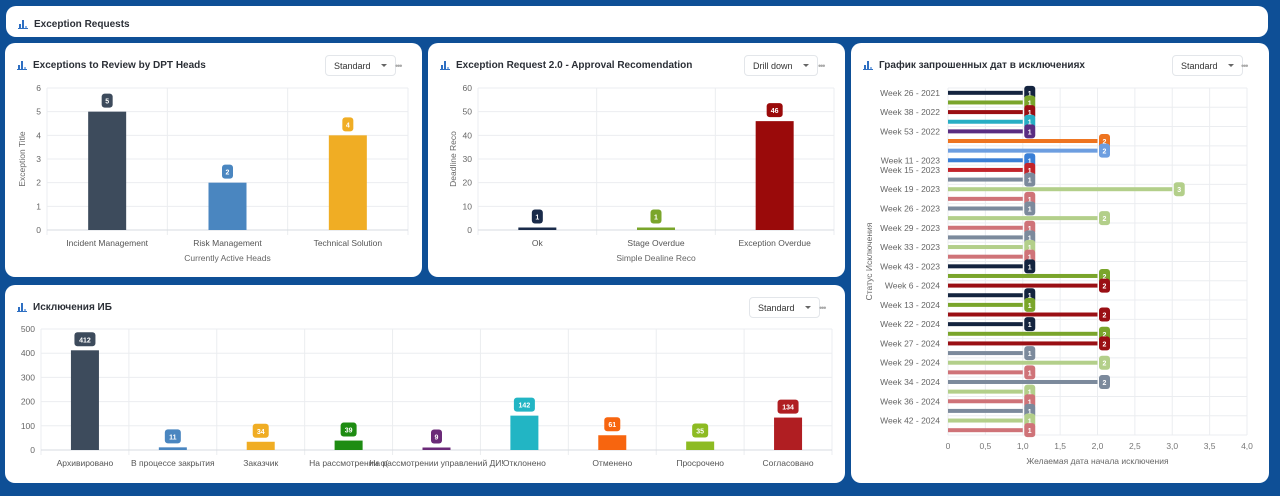  What do you see at coordinates (869, 261) in the screenshot?
I see `y-axis-title: Статус Исключения` at bounding box center [869, 261].